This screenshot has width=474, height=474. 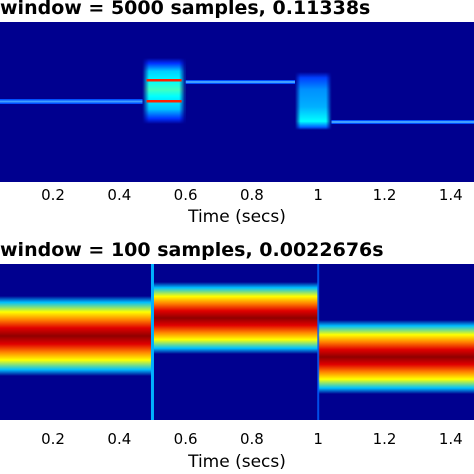 What do you see at coordinates (53, 195) in the screenshot?
I see `top-tick-label: 0.2` at bounding box center [53, 195].